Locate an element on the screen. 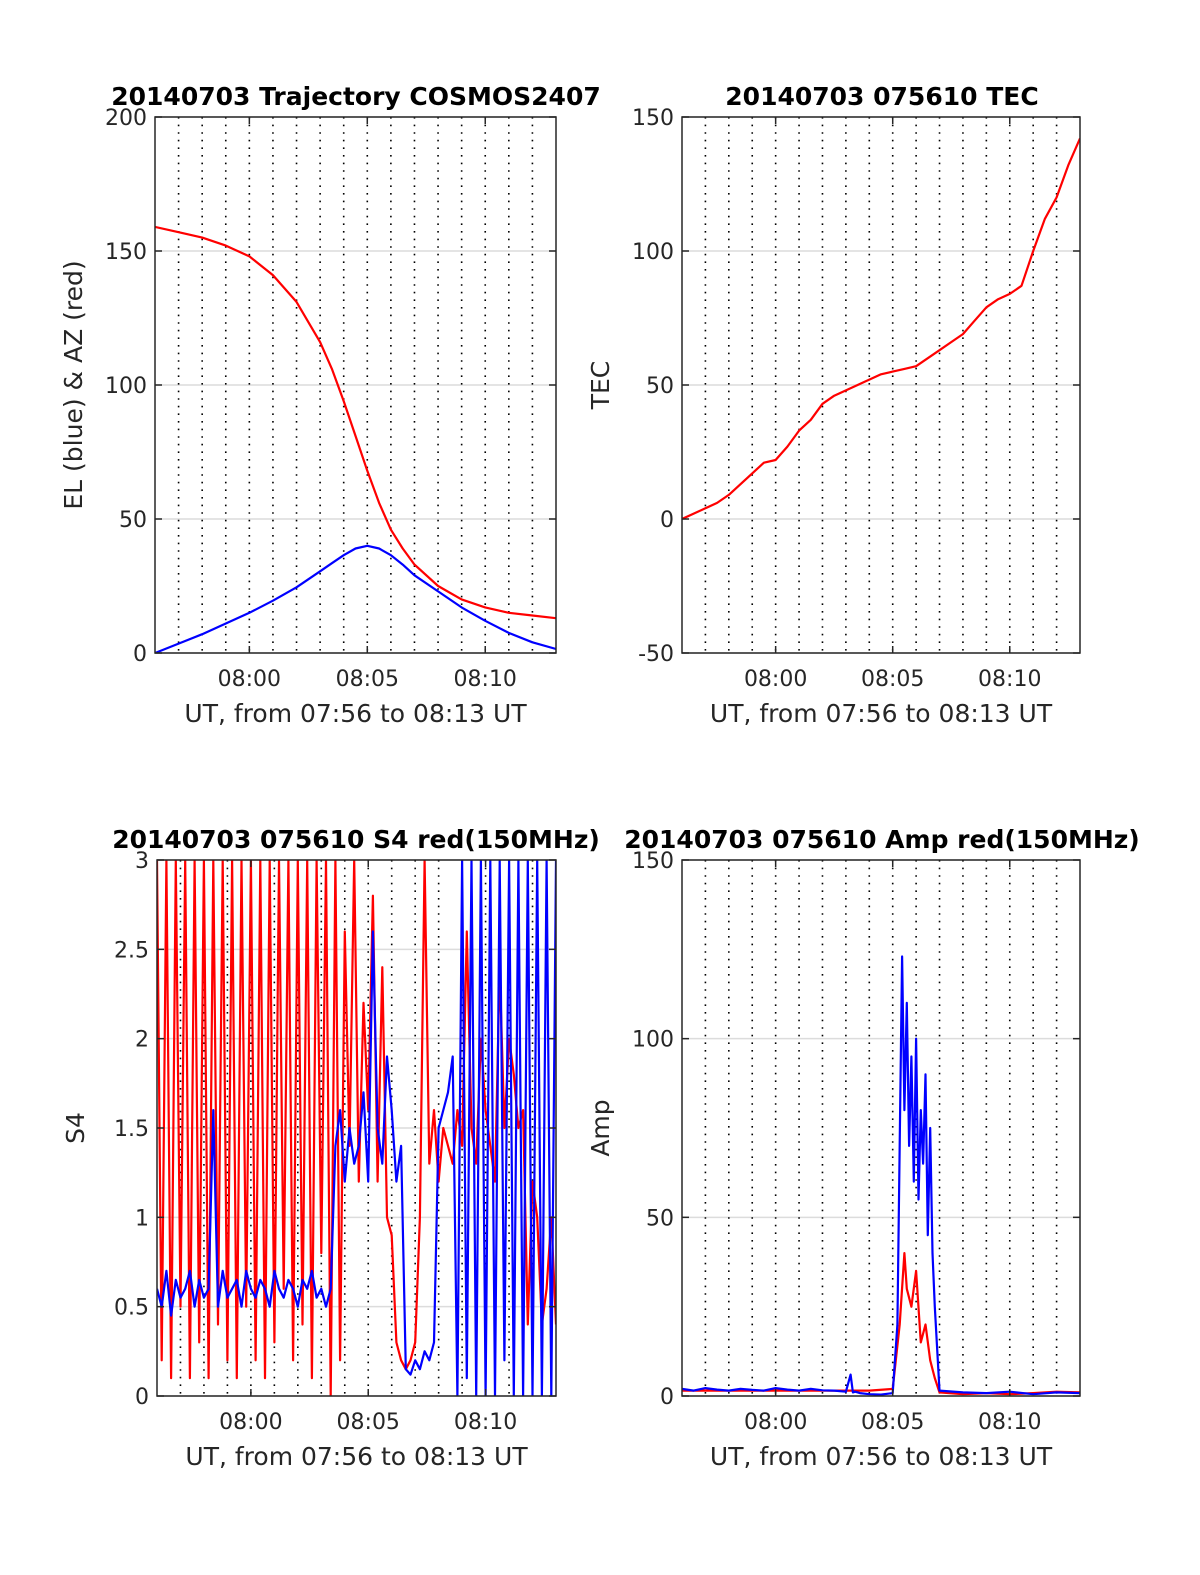 The image size is (1200, 1575). y-tick-label: 1.5 is located at coordinates (131, 1129).